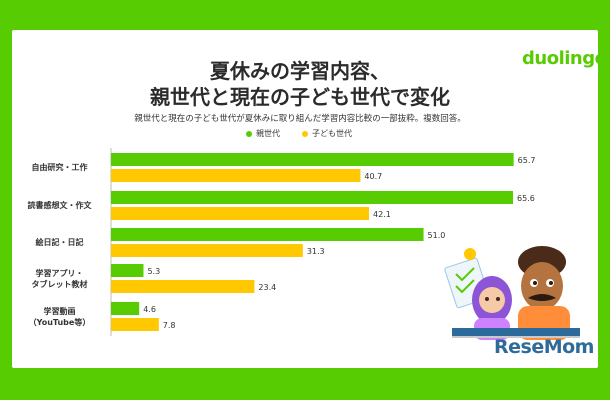 The image size is (610, 400). Describe the element at coordinates (300, 119) in the screenshot. I see `chart-subtitle: 親世代と現在の子ども世代が夏休みに取り組んだ学習内容比較の一部抜粋。複数回答。` at that location.